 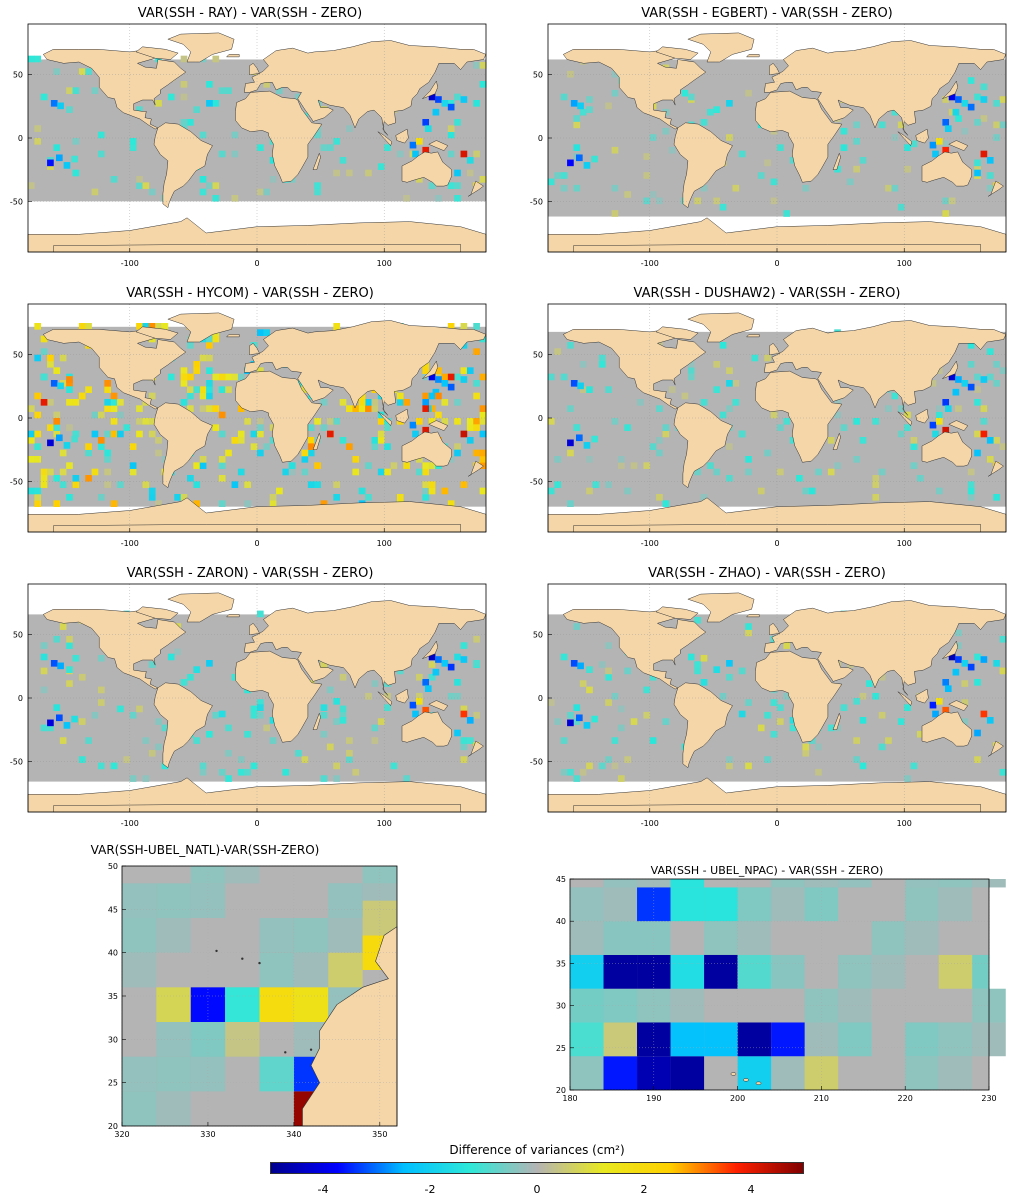 What do you see at coordinates (768, 145) in the screenshot?
I see `map-egbert: -100 0 100 50 0 -50` at bounding box center [768, 145].